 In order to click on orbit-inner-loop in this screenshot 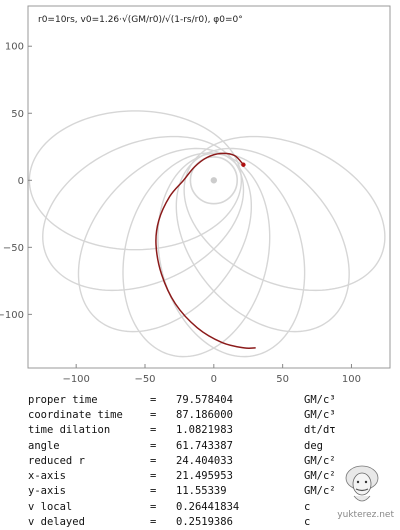, I will do `click(214, 180)`.